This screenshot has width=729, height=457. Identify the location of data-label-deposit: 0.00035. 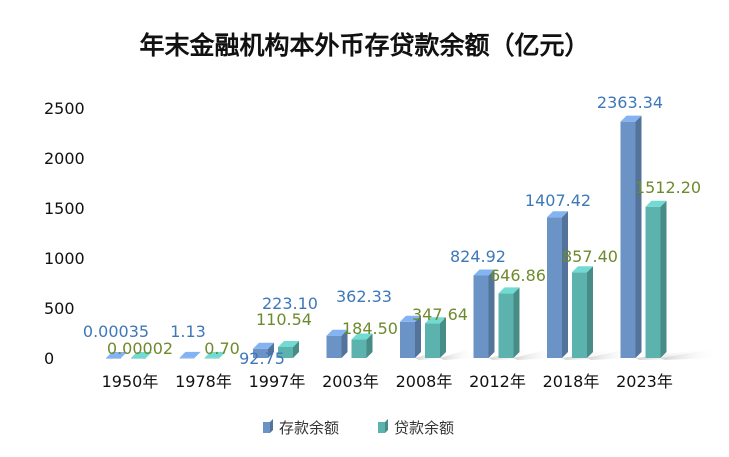
(116, 331).